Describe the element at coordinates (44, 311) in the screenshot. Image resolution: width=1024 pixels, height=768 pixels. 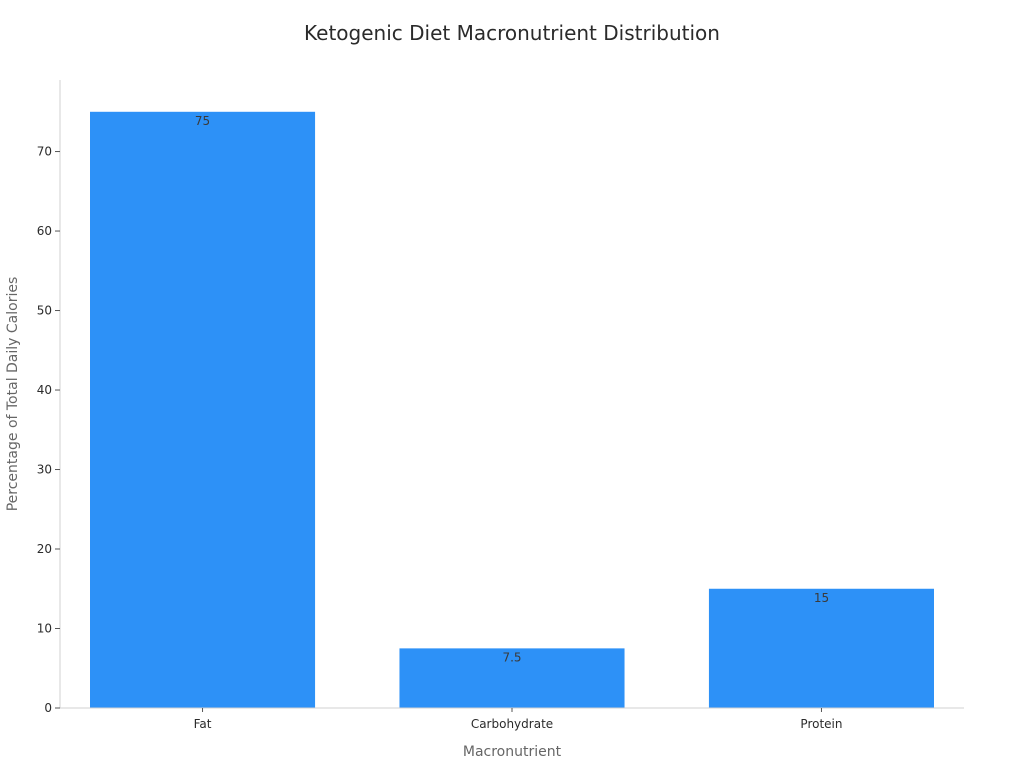
I see `y-tick-label: 50` at that location.